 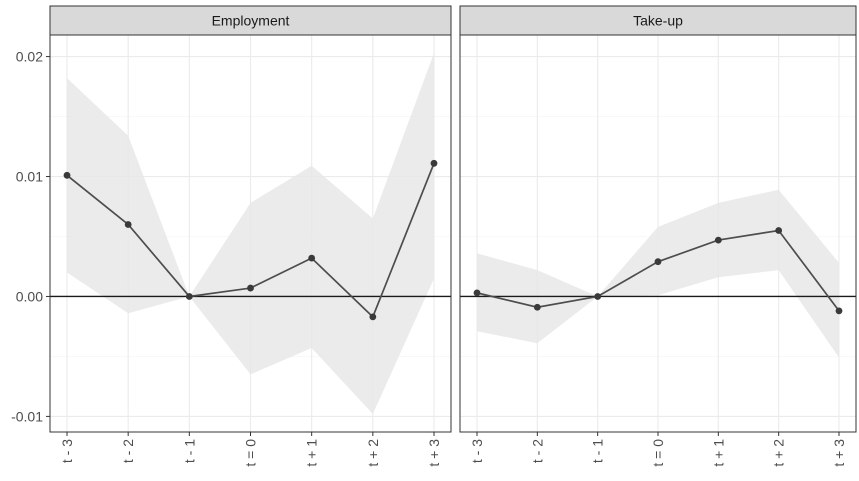 I want to click on y-tick-label: 0.00, so click(x=29, y=296).